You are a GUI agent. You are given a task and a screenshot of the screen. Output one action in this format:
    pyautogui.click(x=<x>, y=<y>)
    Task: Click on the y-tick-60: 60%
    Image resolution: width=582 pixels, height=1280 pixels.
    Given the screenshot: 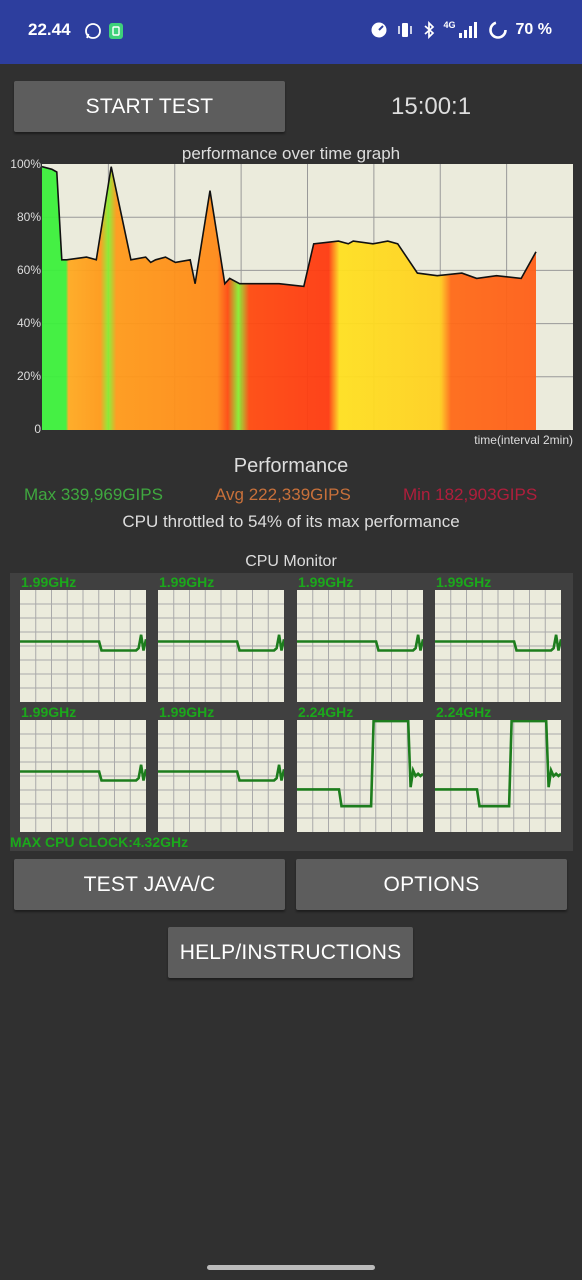 What is the action you would take?
    pyautogui.click(x=28, y=270)
    